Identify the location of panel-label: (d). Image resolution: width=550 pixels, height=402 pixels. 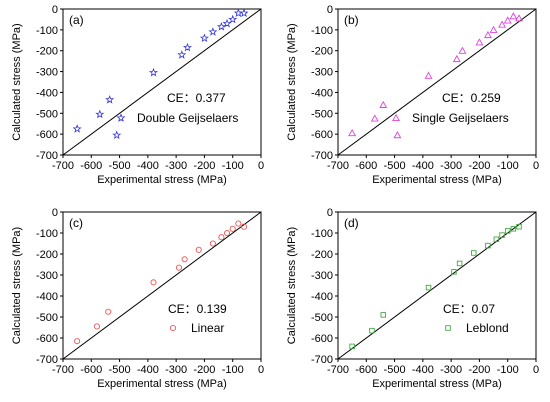
(351, 223).